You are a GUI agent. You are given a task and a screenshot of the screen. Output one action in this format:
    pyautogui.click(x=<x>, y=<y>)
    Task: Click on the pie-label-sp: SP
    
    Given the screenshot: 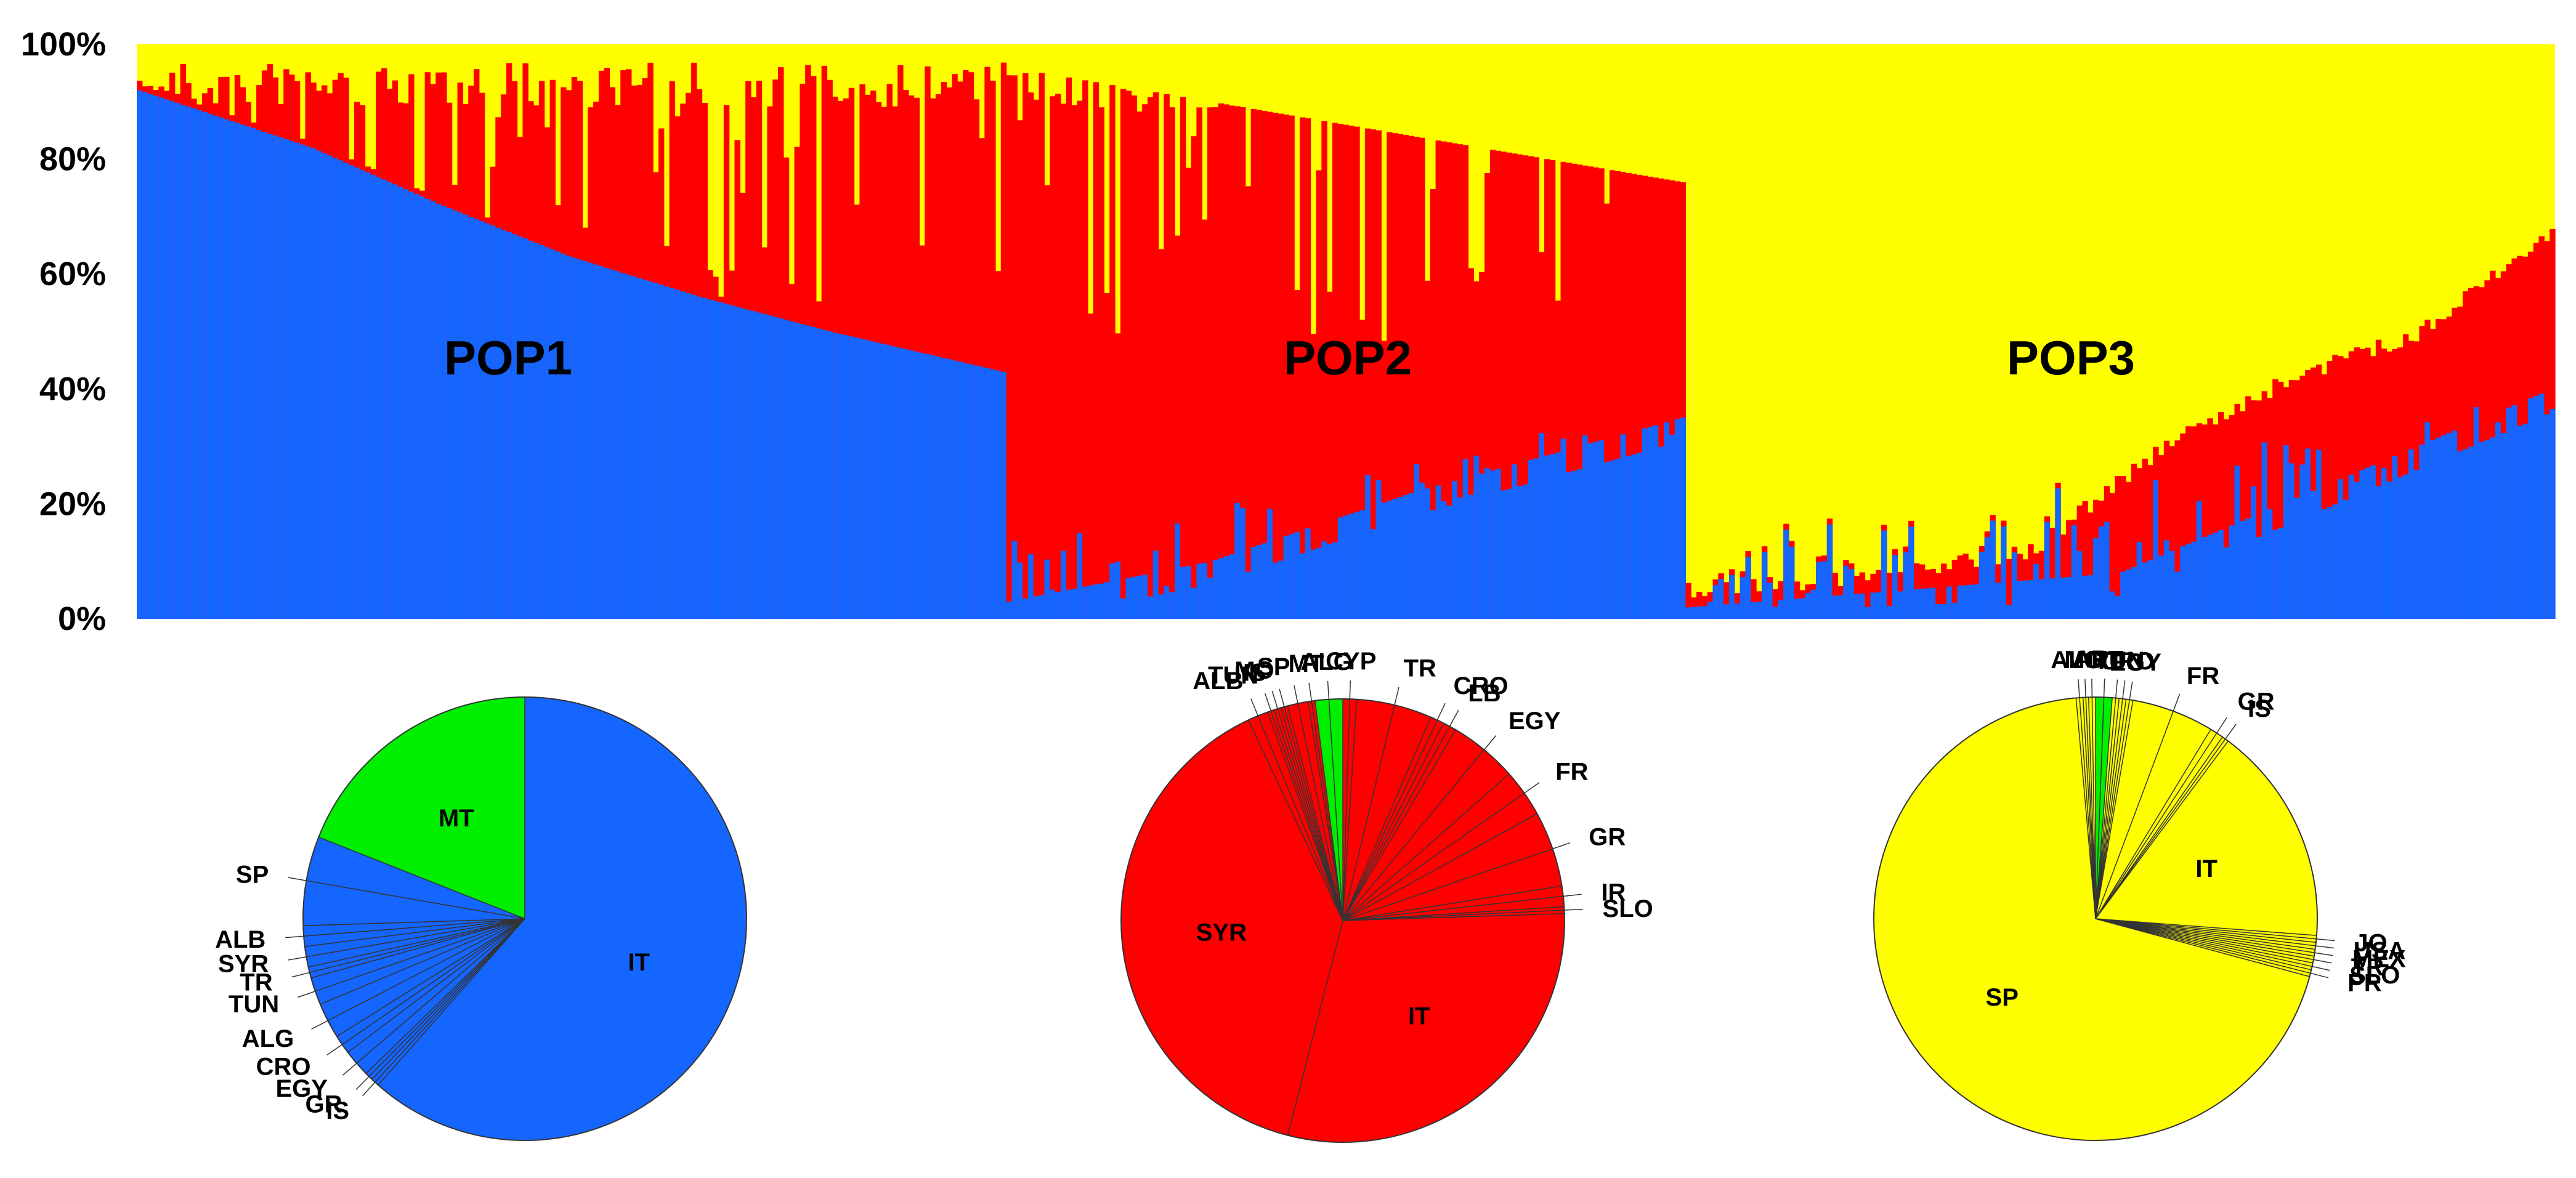 What is the action you would take?
    pyautogui.click(x=2002, y=997)
    